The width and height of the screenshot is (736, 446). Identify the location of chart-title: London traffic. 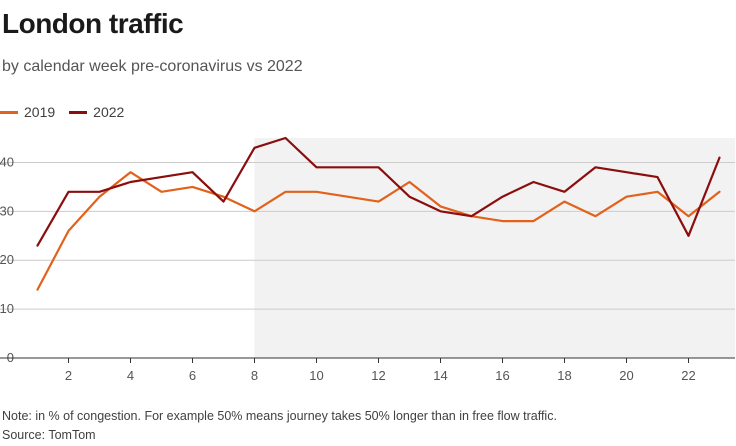
(93, 23).